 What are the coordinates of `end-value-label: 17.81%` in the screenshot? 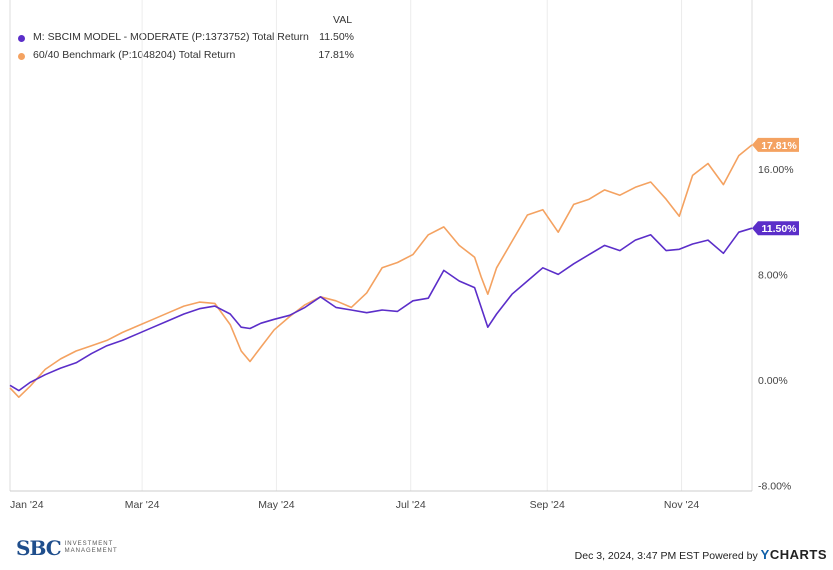 It's located at (779, 146).